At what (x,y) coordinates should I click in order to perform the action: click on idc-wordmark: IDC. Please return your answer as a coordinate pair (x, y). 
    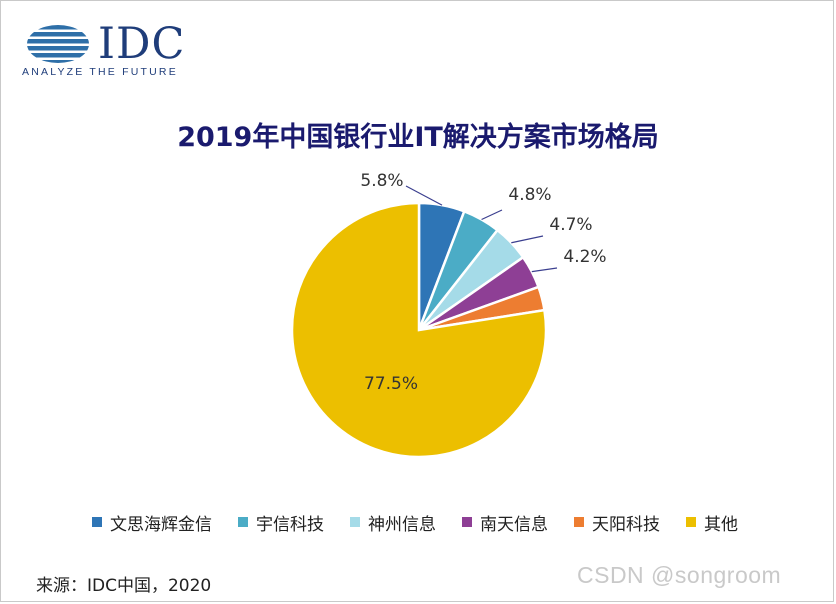
    Looking at the image, I should click on (142, 44).